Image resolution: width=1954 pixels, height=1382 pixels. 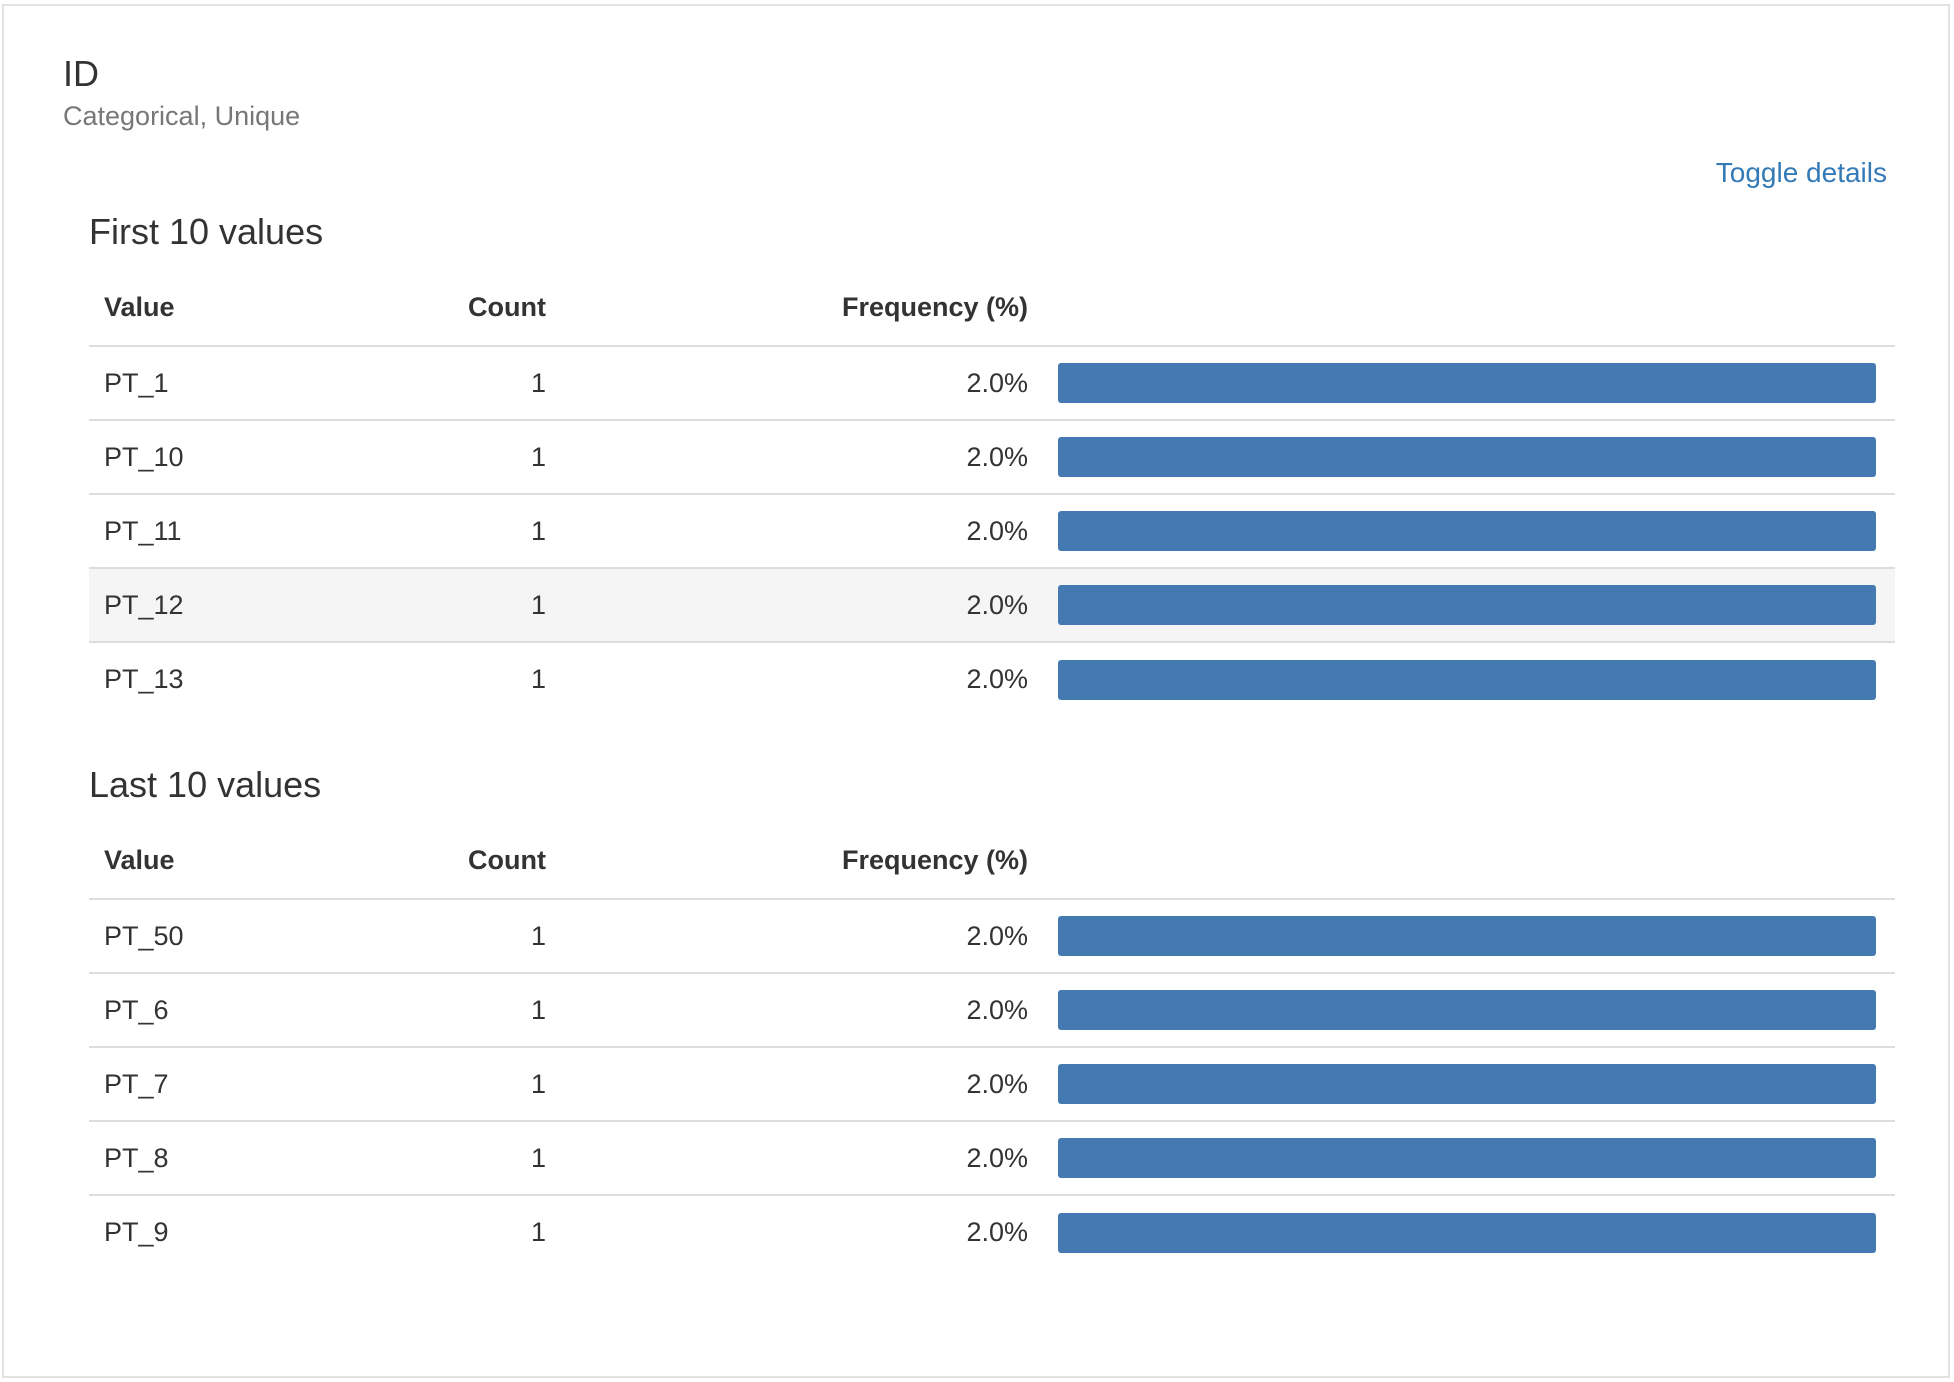 I want to click on table-row: PT_7 1 2.0%, so click(x=992, y=1084).